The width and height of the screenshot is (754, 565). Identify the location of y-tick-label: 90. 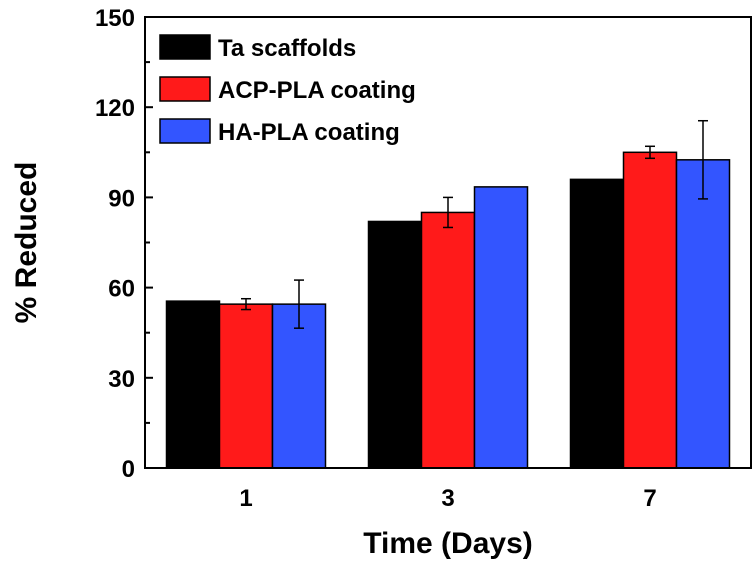
(121, 198).